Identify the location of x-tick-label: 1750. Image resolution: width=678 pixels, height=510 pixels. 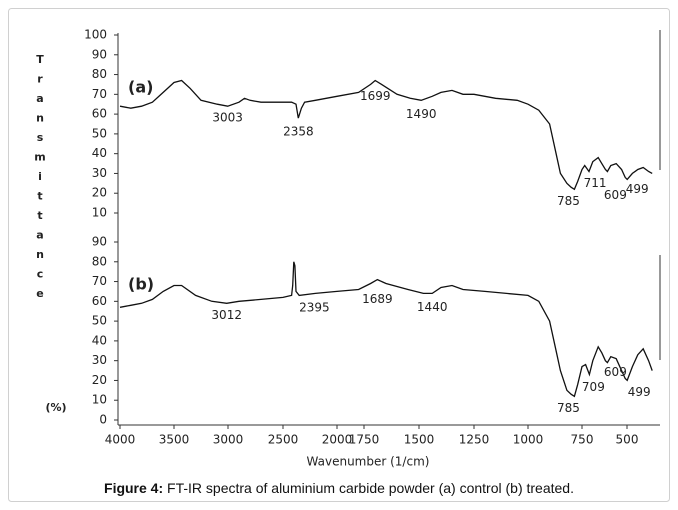
(364, 440).